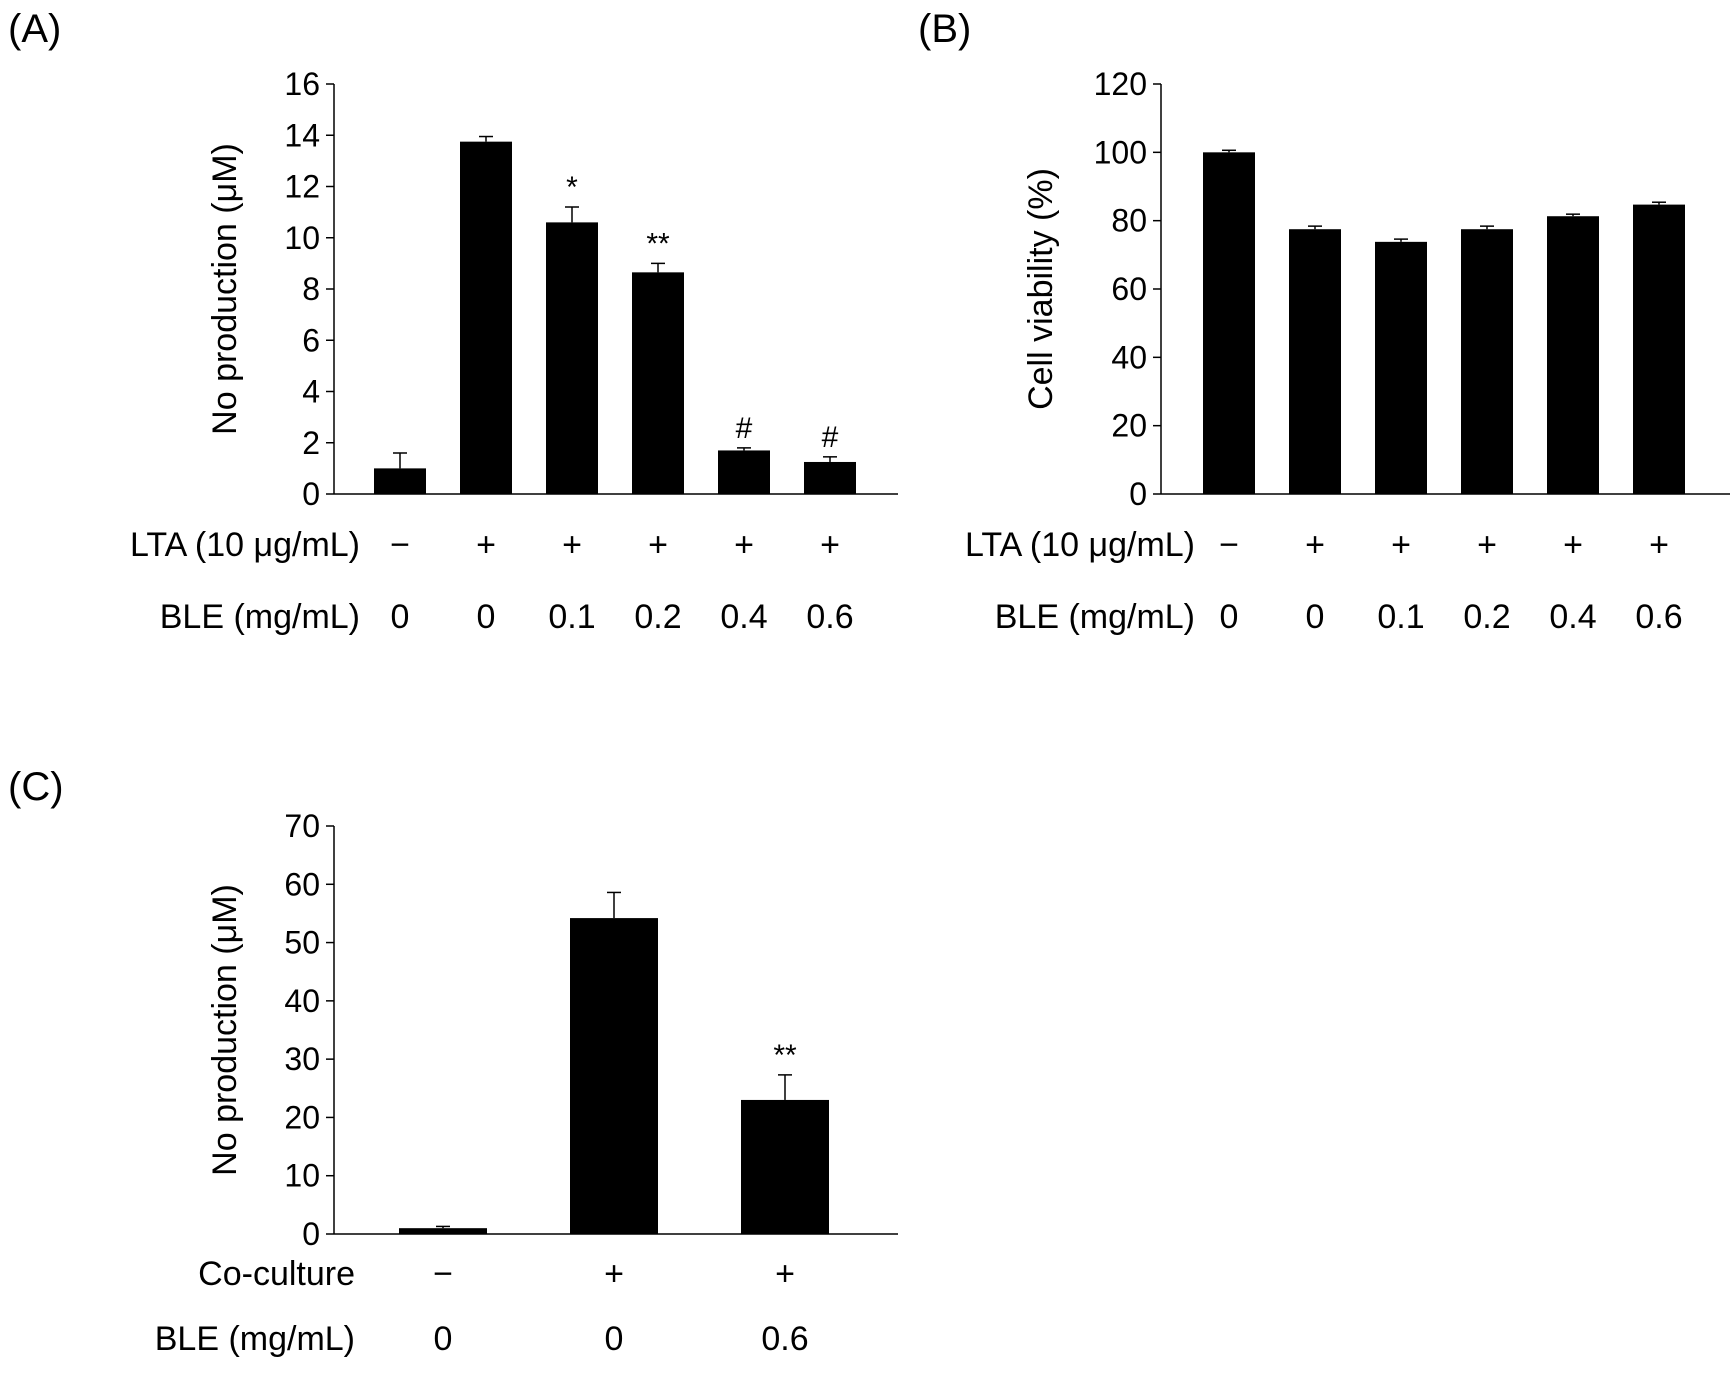  What do you see at coordinates (311, 443) in the screenshot?
I see `y-tick-label: 2` at bounding box center [311, 443].